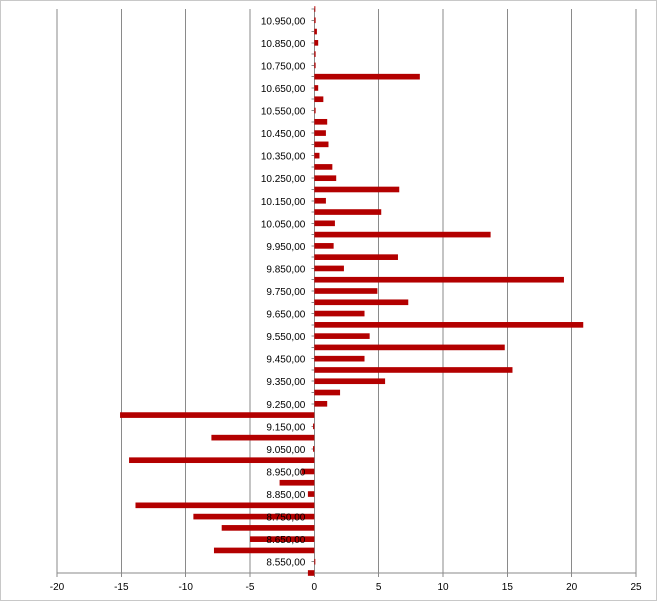  I want to click on x-tick-label: -15, so click(121, 587).